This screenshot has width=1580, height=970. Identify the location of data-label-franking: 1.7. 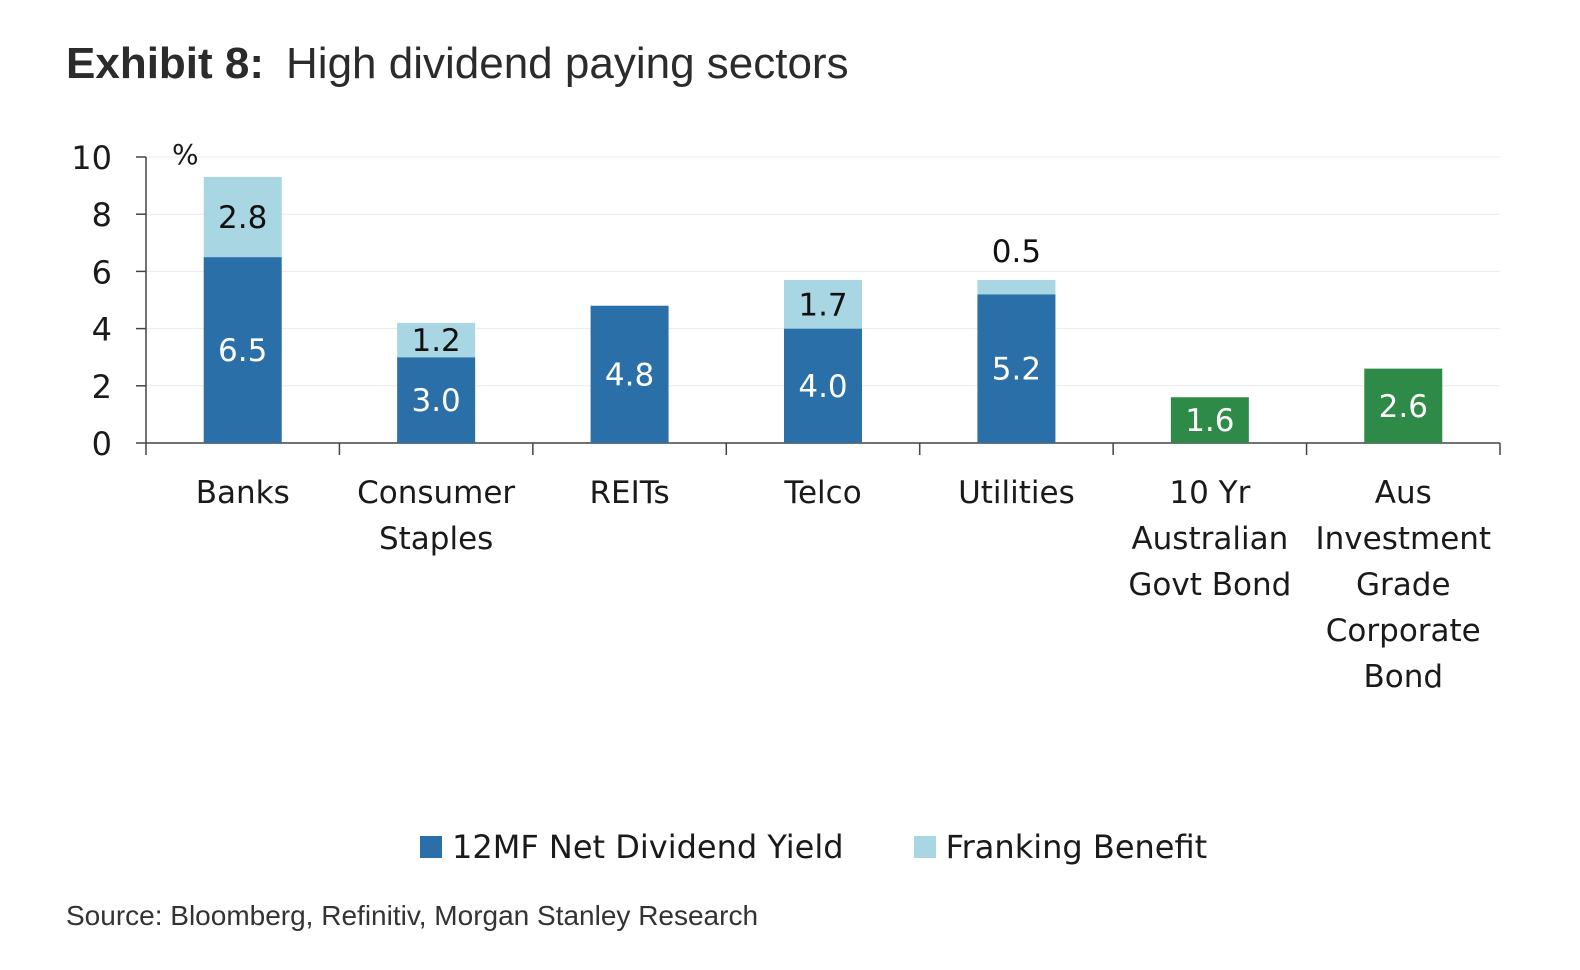
(822, 305).